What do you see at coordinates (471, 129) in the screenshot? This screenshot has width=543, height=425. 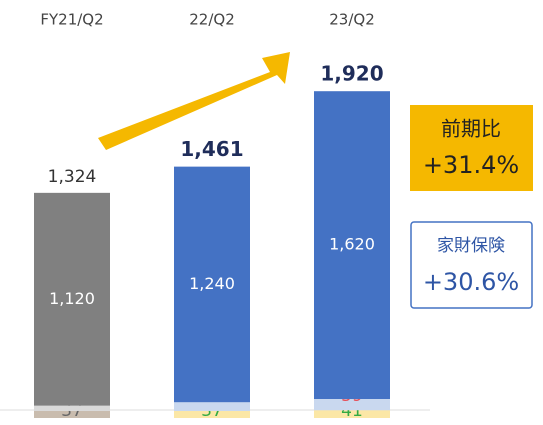 I see `annotation-title: 前期比` at bounding box center [471, 129].